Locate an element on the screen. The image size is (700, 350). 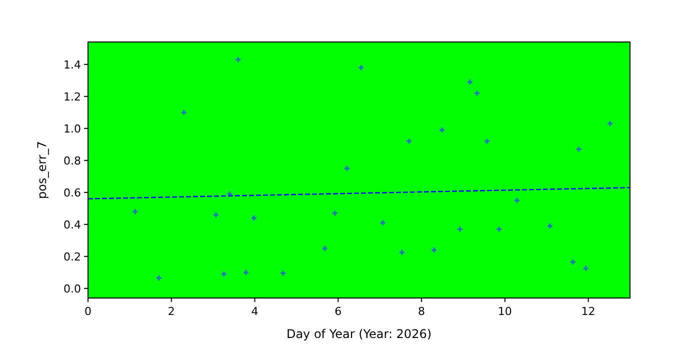
y-tick-label: 1.2 is located at coordinates (72, 97).